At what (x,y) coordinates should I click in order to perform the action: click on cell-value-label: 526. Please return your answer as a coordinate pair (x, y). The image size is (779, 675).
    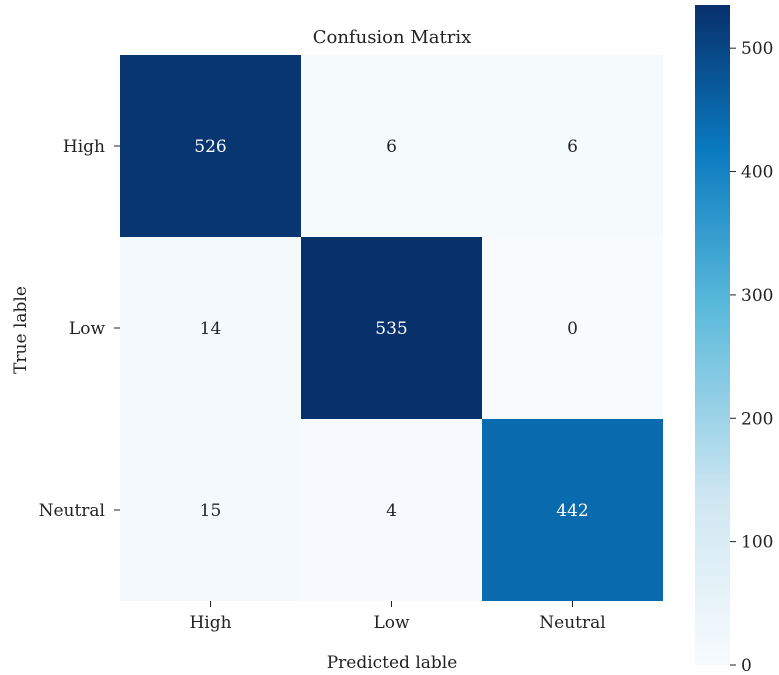
    Looking at the image, I should click on (210, 147).